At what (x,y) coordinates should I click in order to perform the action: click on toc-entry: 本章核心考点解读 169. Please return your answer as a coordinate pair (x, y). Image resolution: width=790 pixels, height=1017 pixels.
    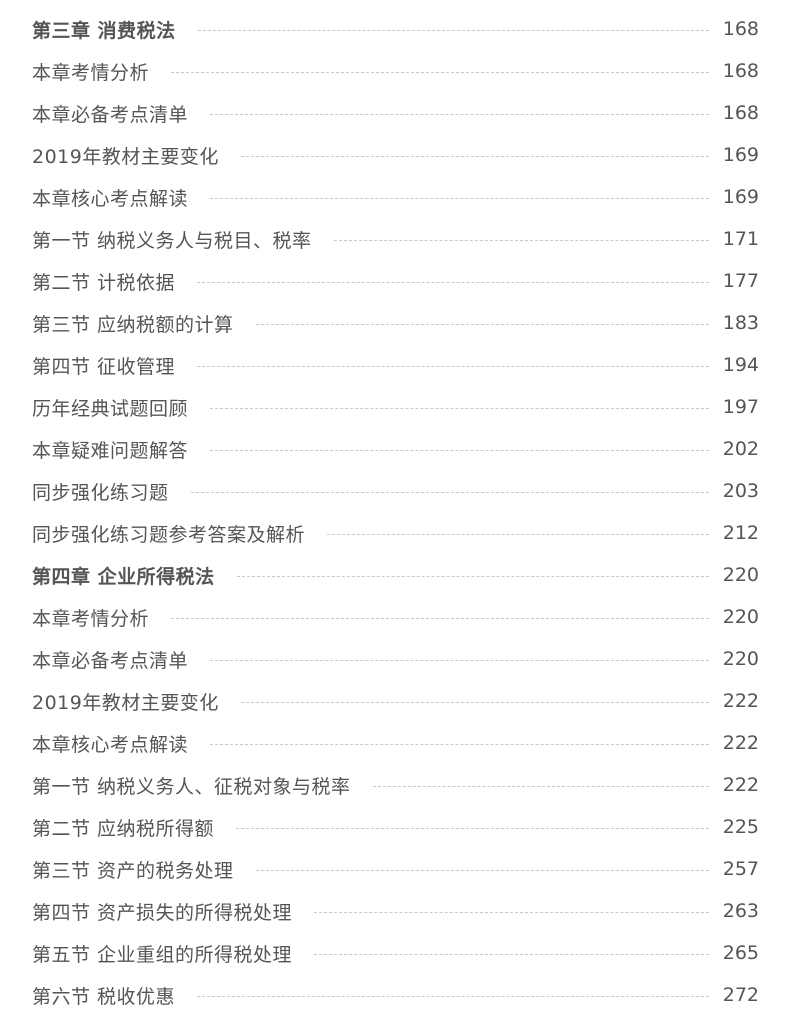
    Looking at the image, I should click on (395, 197).